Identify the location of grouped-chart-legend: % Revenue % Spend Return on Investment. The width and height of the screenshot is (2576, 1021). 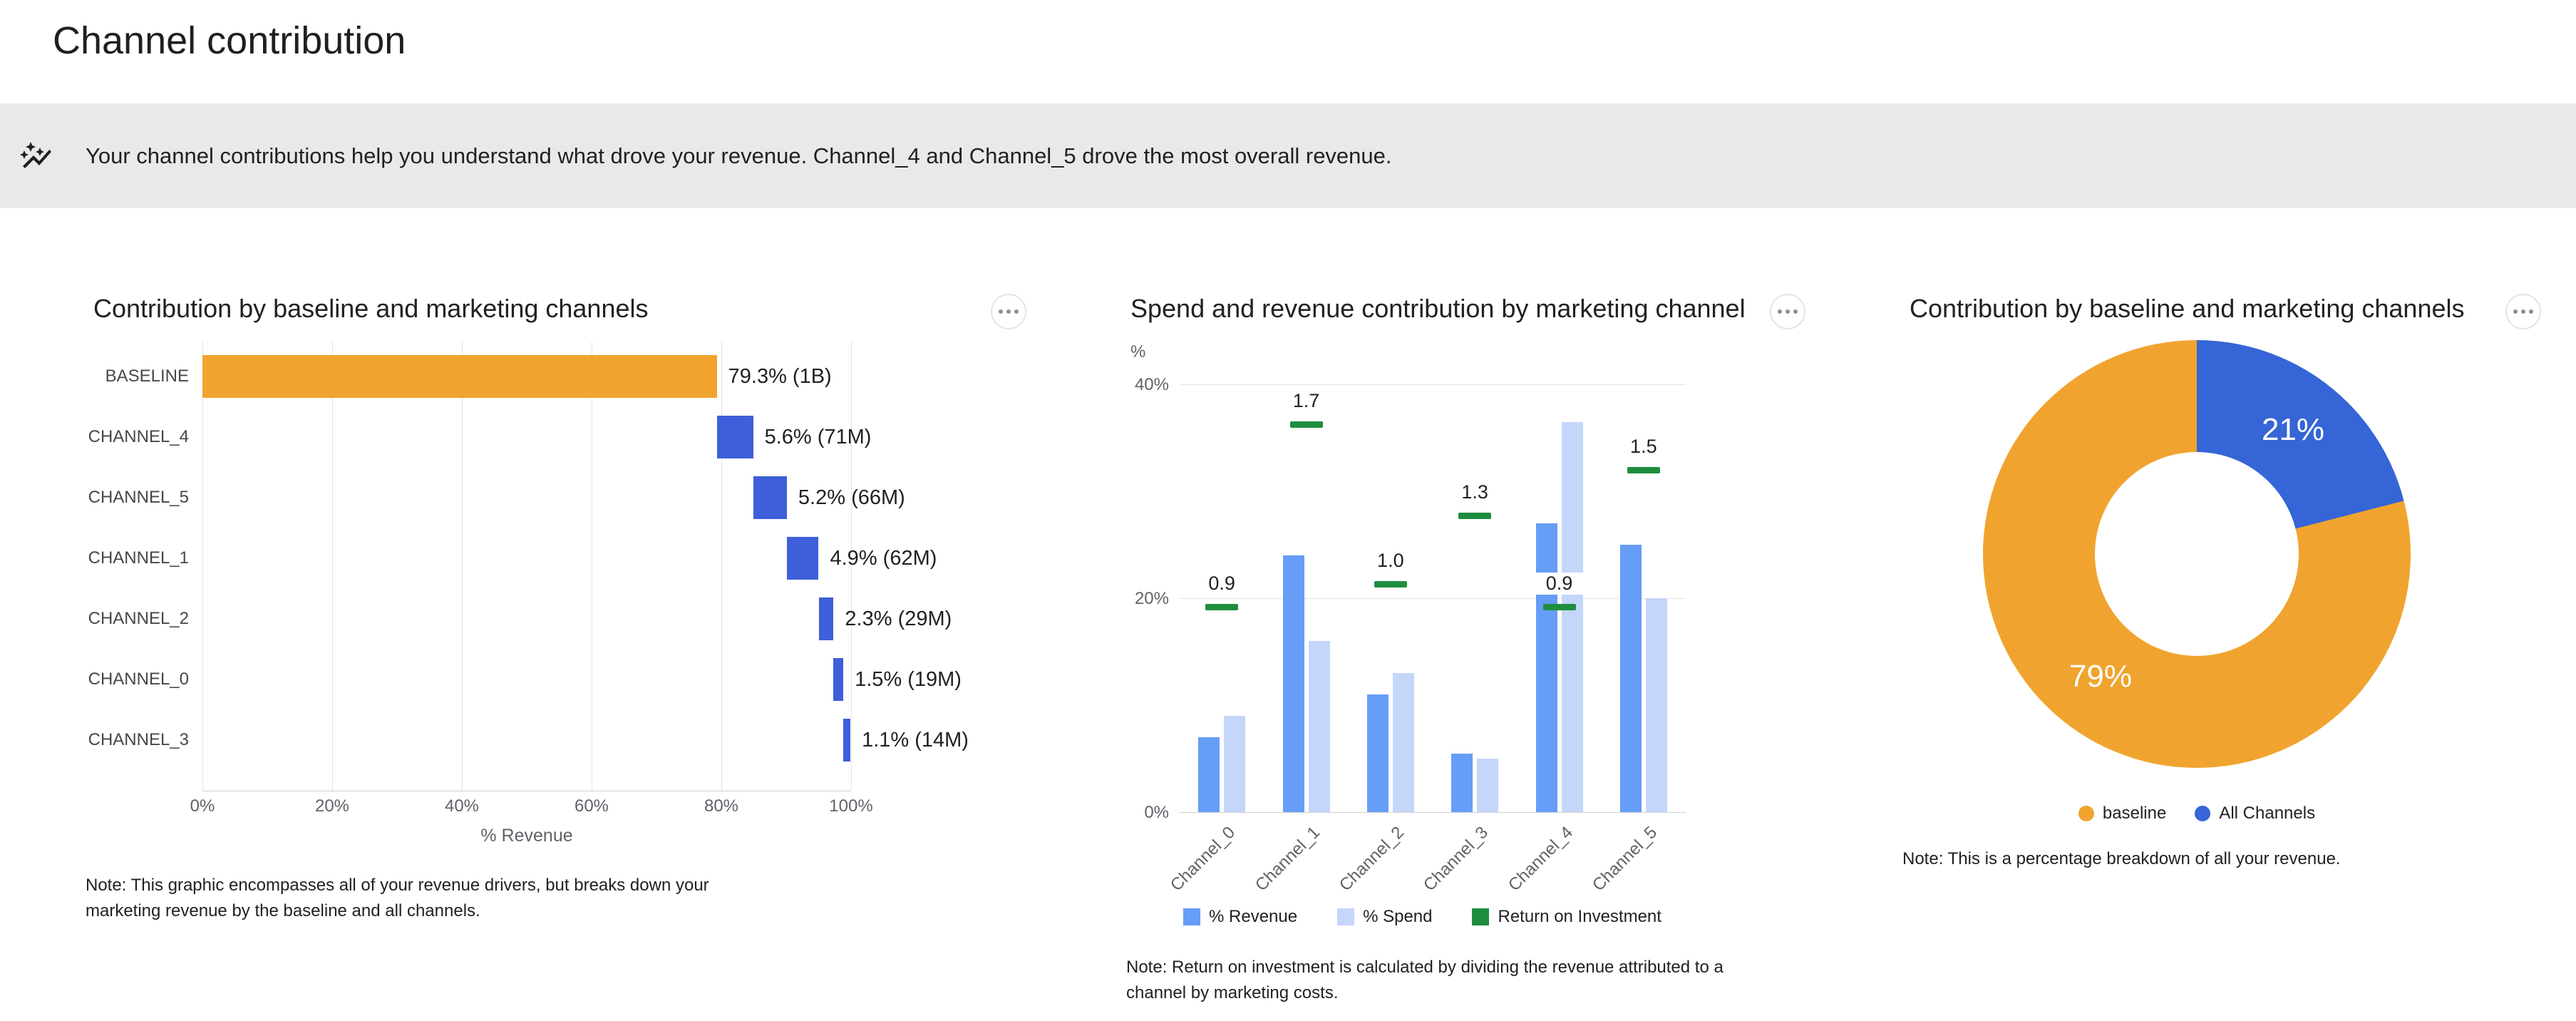
(1422, 917).